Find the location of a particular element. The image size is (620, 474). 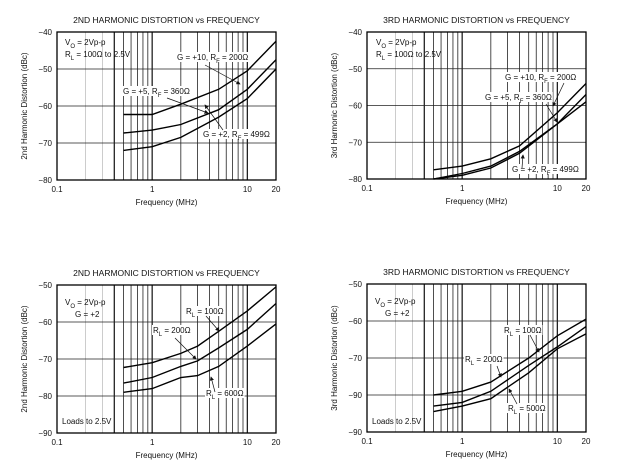

y-axis-label: 2nd Harmonic Distortion (dBc) is located at coordinates (24, 105).